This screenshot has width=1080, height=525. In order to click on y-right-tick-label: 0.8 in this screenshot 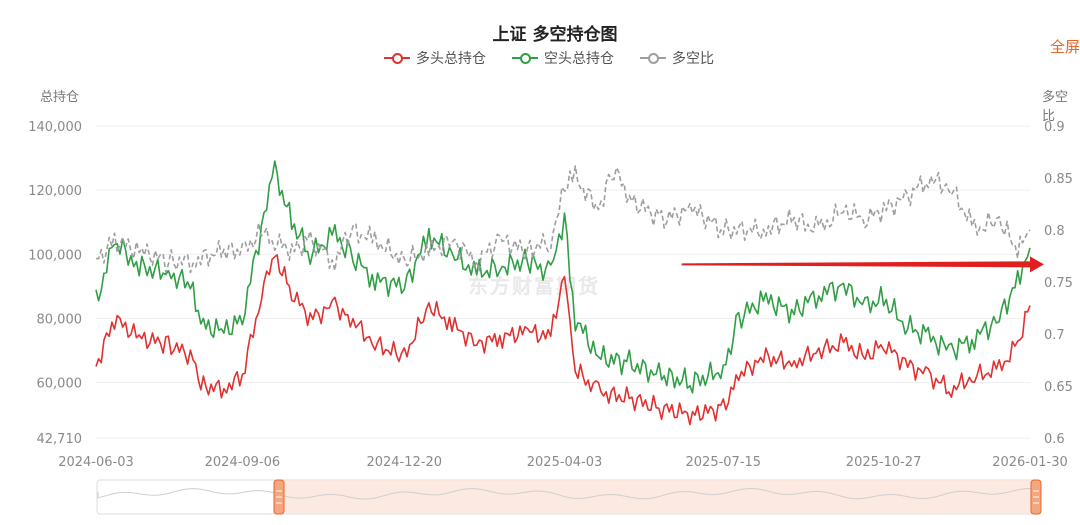, I will do `click(1054, 231)`.